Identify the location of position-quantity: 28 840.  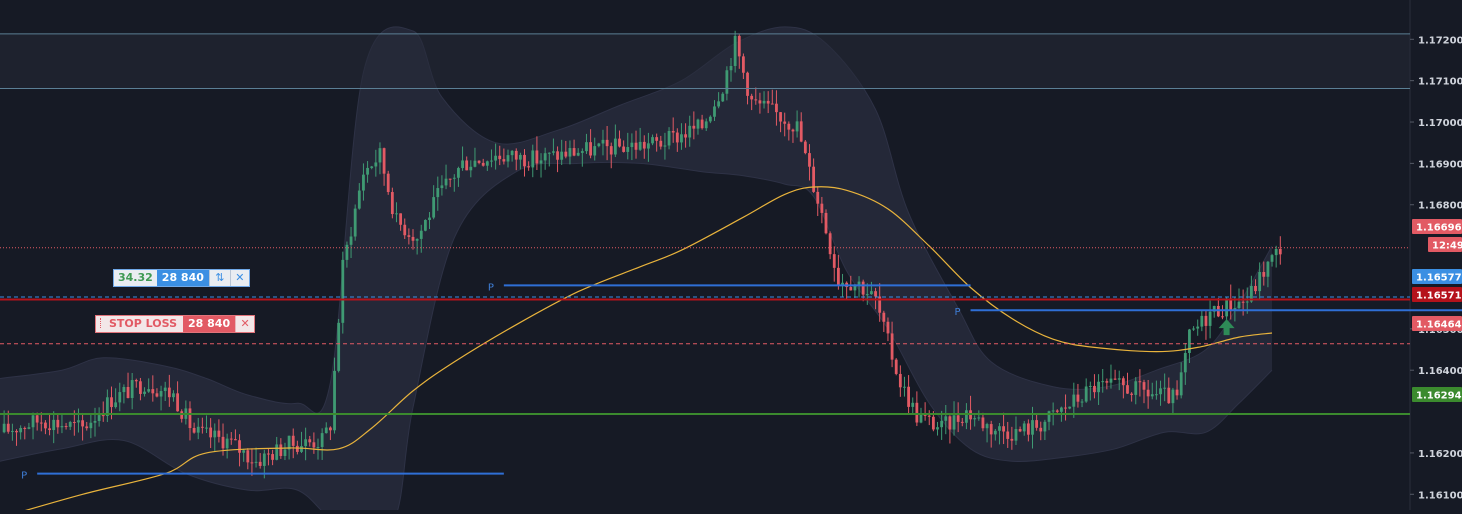
(182, 278).